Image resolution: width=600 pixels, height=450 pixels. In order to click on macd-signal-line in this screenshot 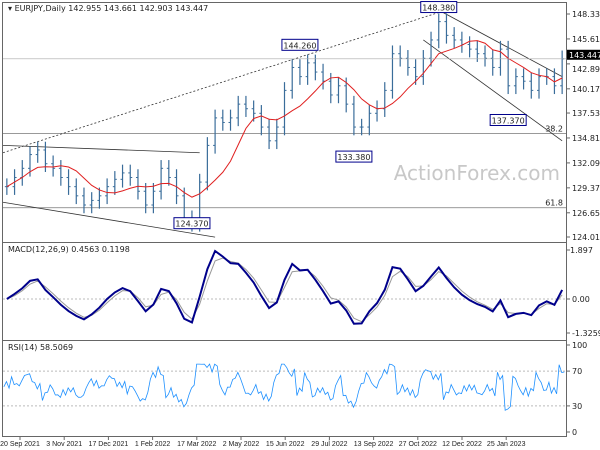, I will do `click(284, 290)`.